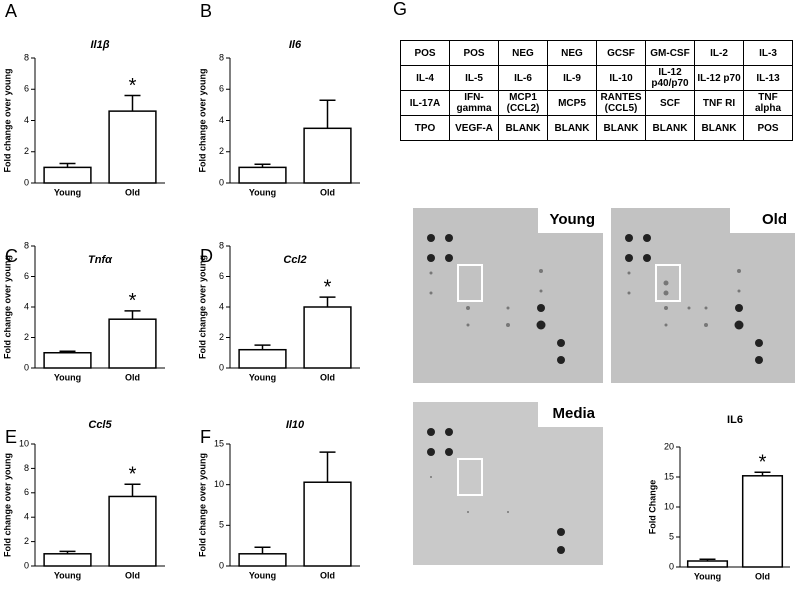  What do you see at coordinates (573, 413) in the screenshot?
I see `blot-label: Media` at bounding box center [573, 413].